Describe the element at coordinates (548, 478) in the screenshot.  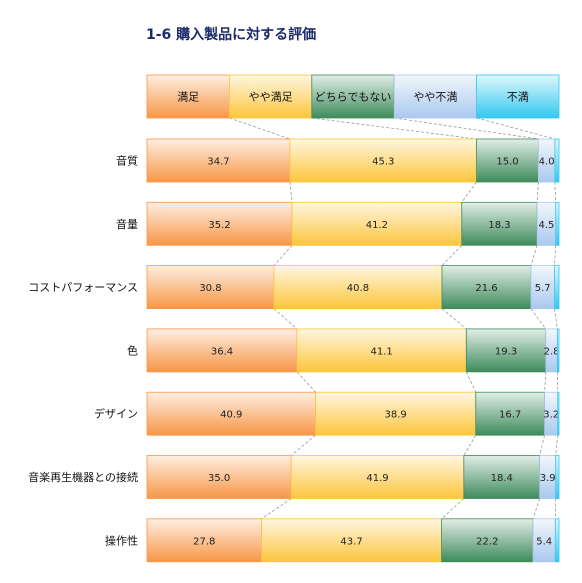
I see `data-label: 3.9` at that location.